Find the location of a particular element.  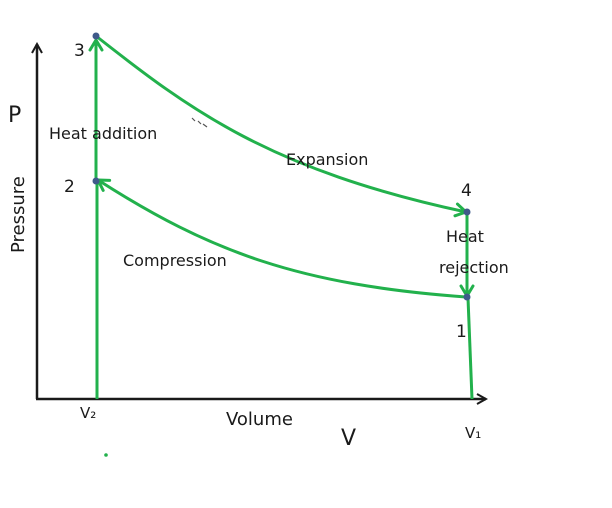

compression-label: Compression is located at coordinates (175, 260).